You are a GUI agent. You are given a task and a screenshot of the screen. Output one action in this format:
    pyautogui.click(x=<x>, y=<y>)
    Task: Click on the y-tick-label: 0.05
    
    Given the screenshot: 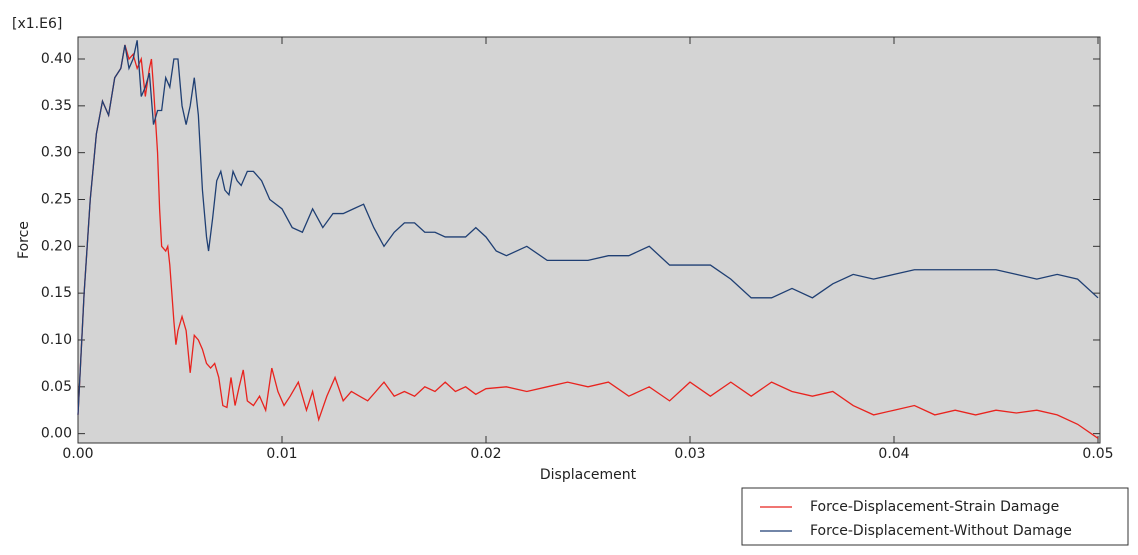 What is the action you would take?
    pyautogui.click(x=56, y=387)
    